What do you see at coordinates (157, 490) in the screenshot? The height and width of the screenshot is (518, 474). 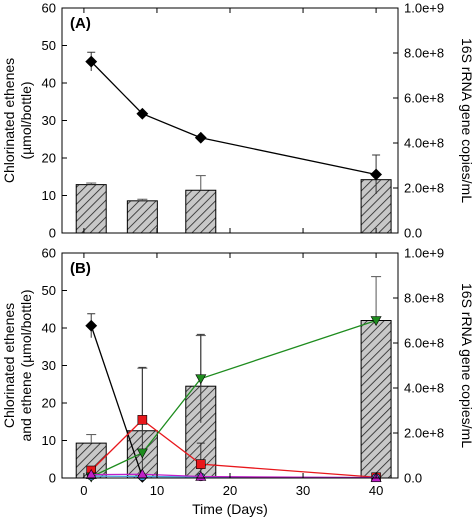 I see `x-tick-label: 10` at bounding box center [157, 490].